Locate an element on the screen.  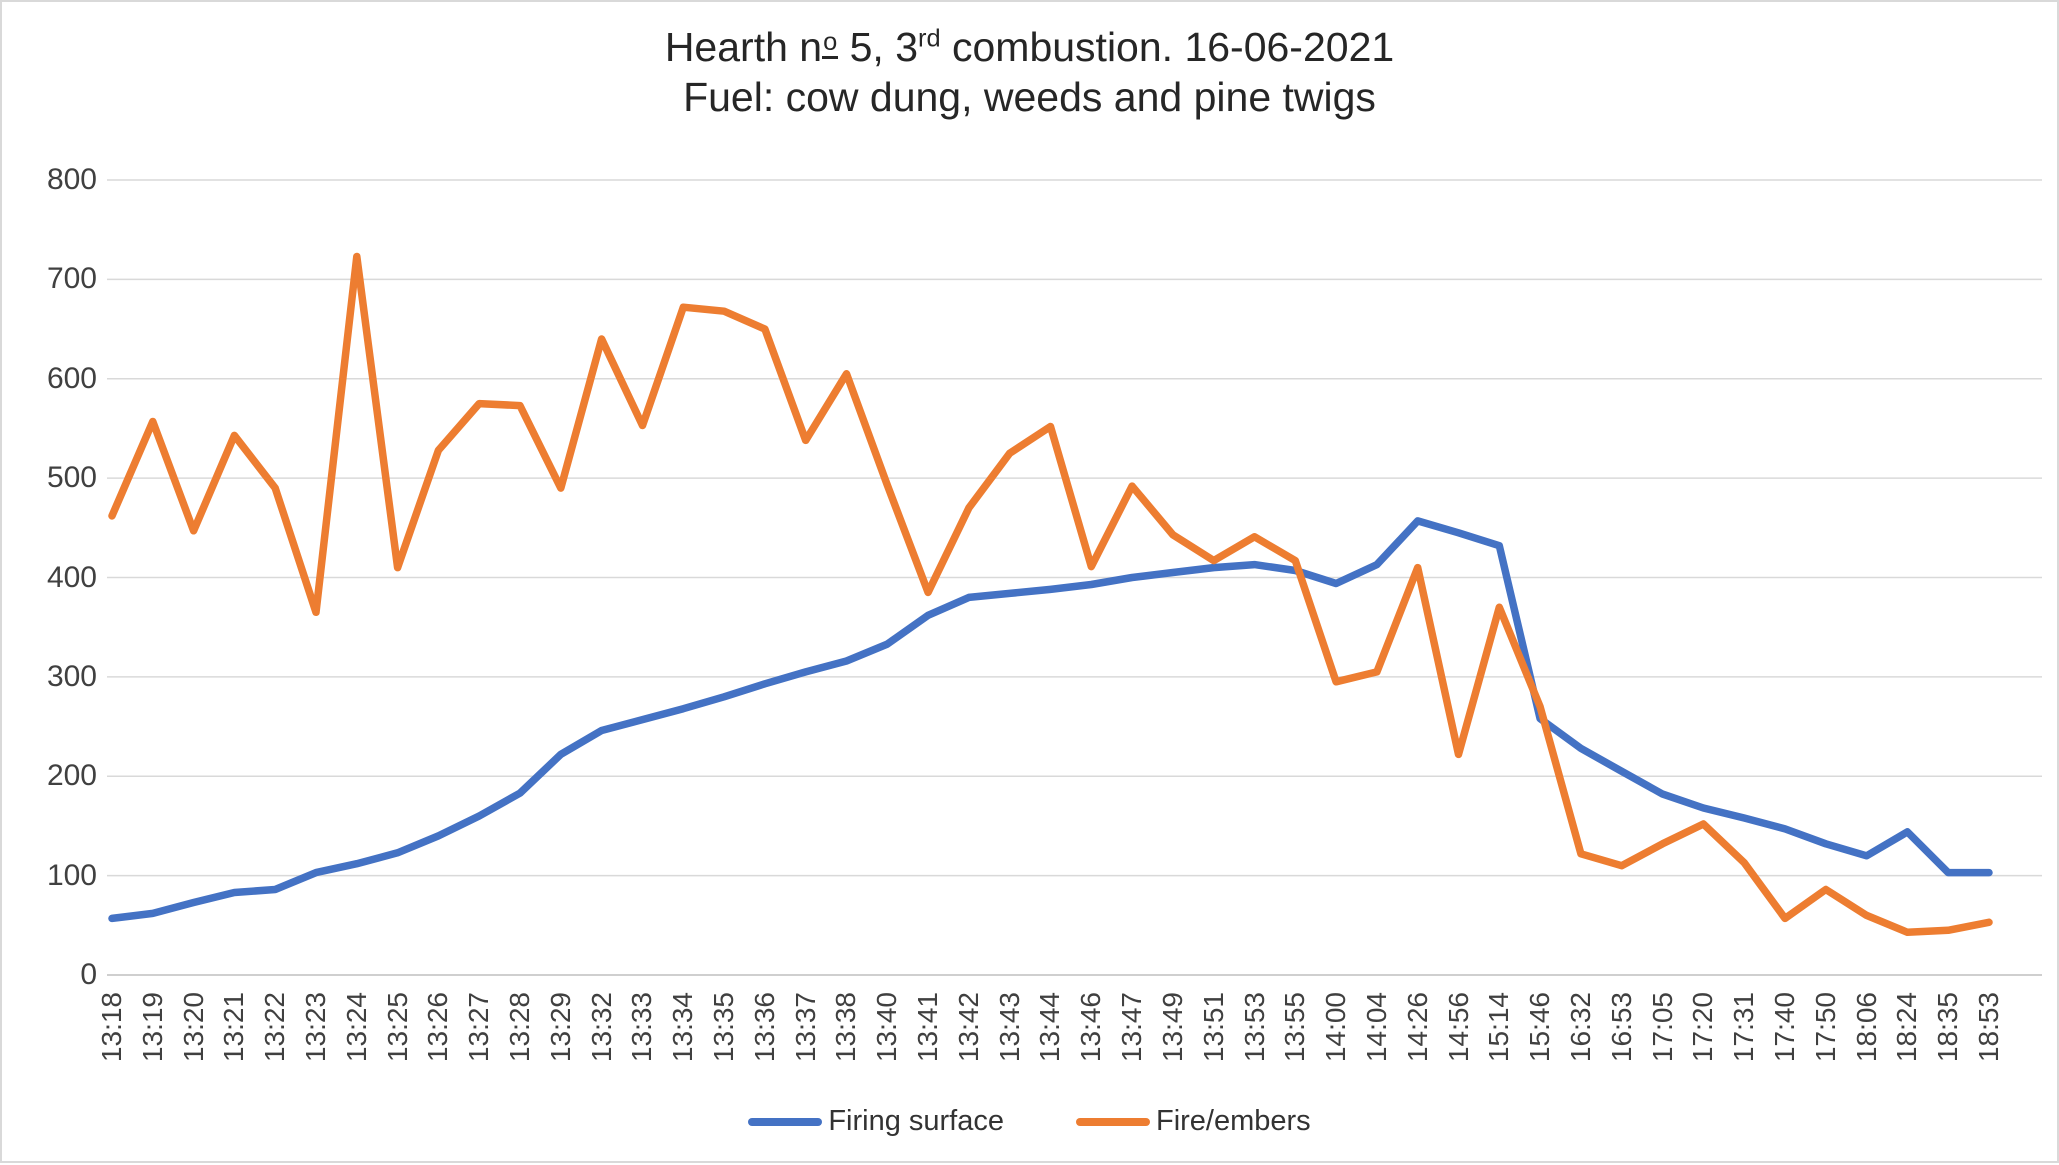
x-axis-tick-label: 13:28 is located at coordinates (520, 1027).